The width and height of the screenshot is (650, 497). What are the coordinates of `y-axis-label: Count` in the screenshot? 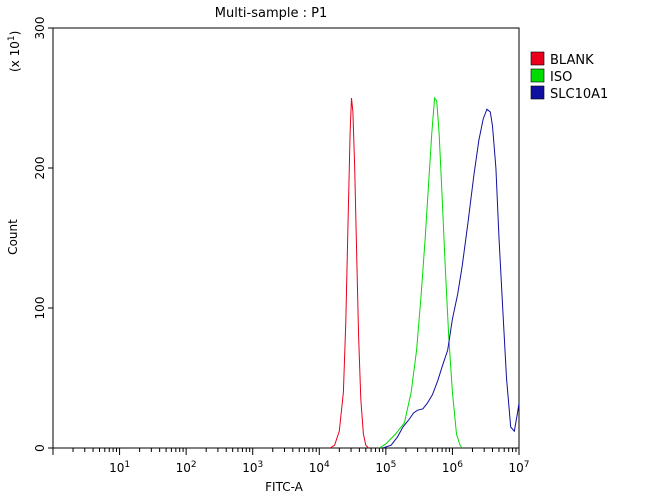 It's located at (13, 237).